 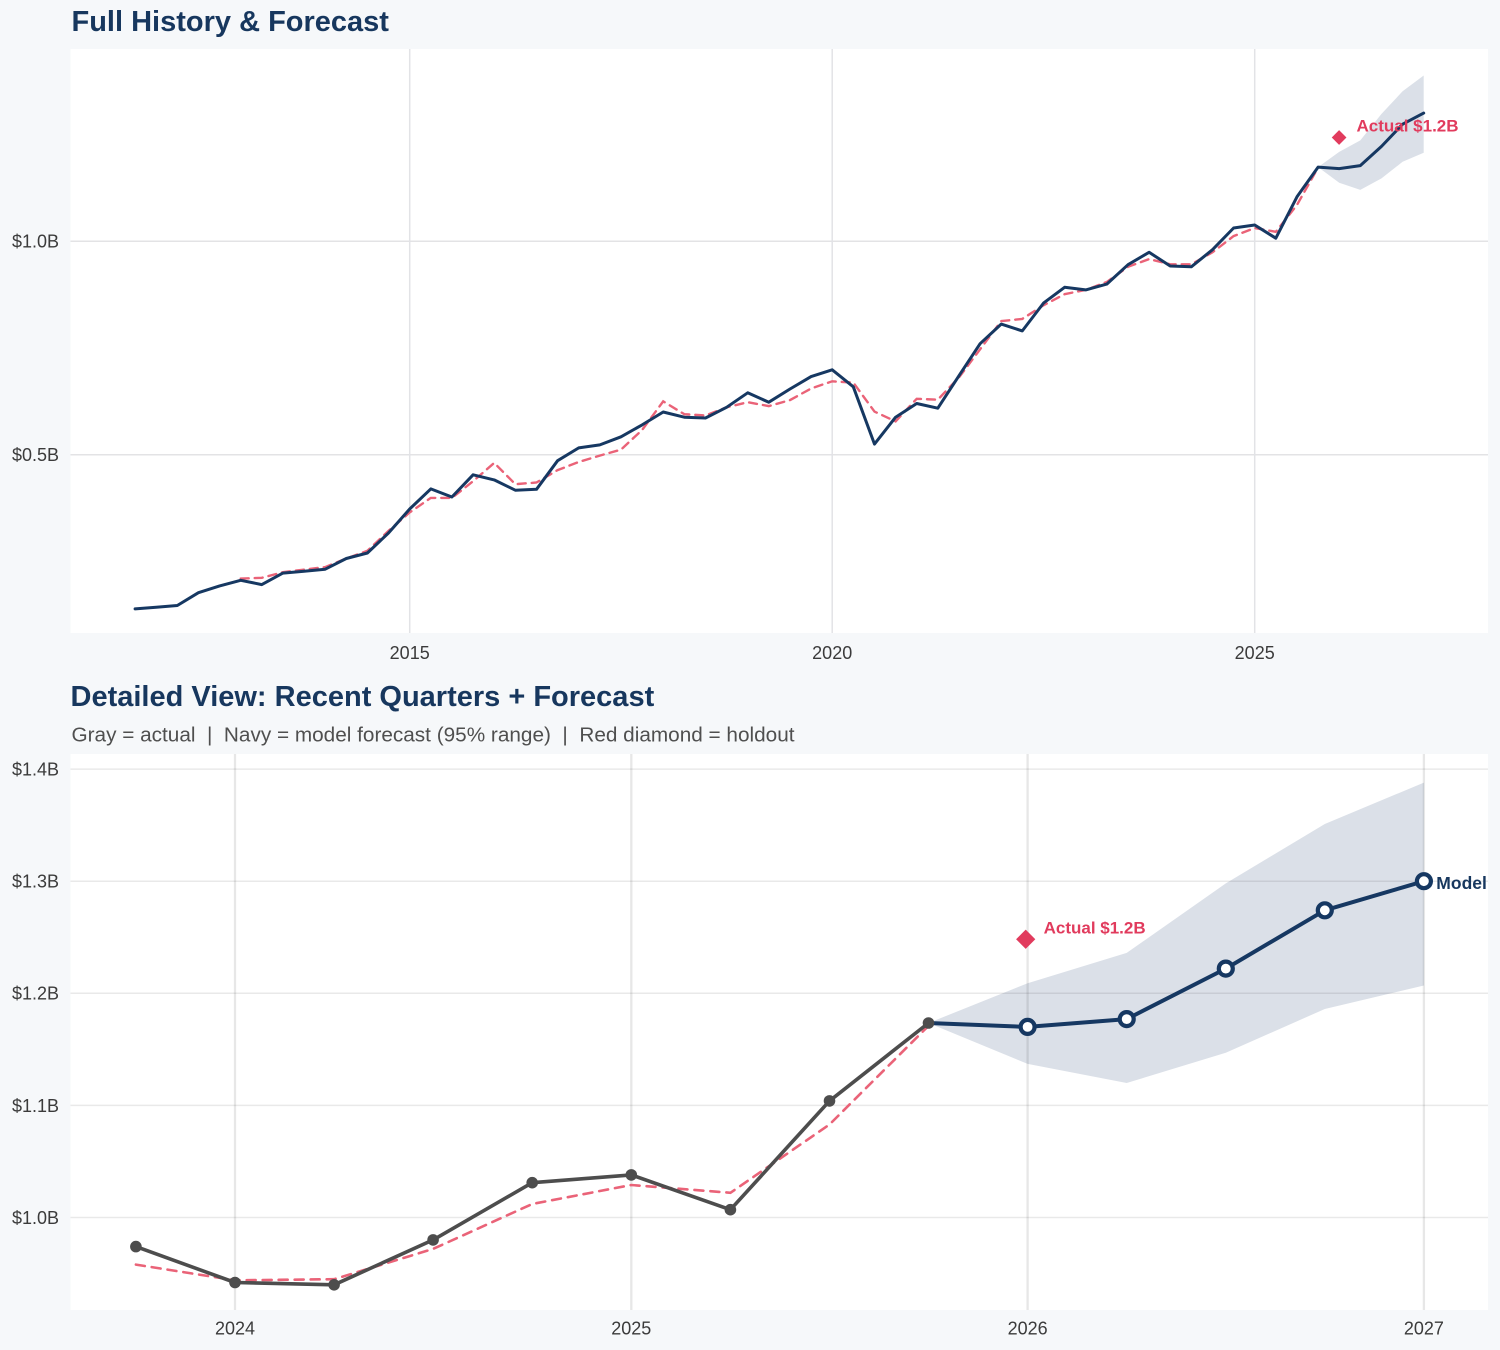 What do you see at coordinates (231, 22) in the screenshot?
I see `svg-text: Full History & Forecast` at bounding box center [231, 22].